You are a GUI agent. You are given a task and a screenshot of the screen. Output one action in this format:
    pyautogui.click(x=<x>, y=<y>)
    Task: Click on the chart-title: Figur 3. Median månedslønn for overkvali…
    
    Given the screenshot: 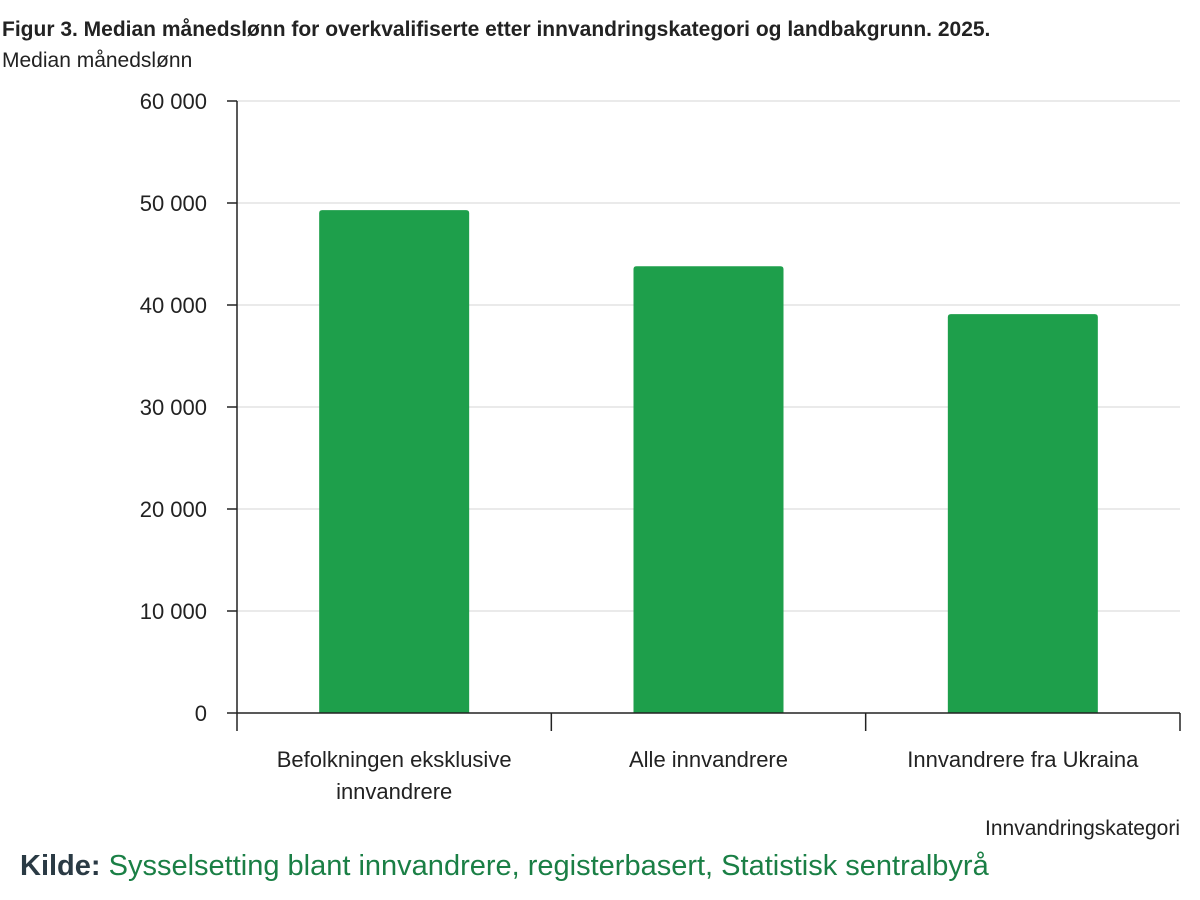 What is the action you would take?
    pyautogui.click(x=496, y=29)
    